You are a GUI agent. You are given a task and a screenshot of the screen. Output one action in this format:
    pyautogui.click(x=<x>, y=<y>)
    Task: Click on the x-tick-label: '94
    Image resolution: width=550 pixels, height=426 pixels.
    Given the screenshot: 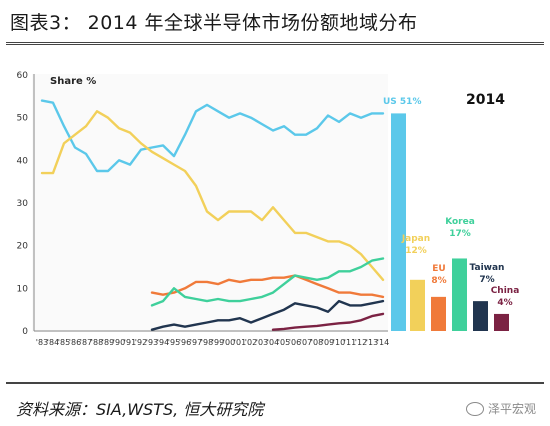 What is the action you would take?
    pyautogui.click(x=163, y=342)
    